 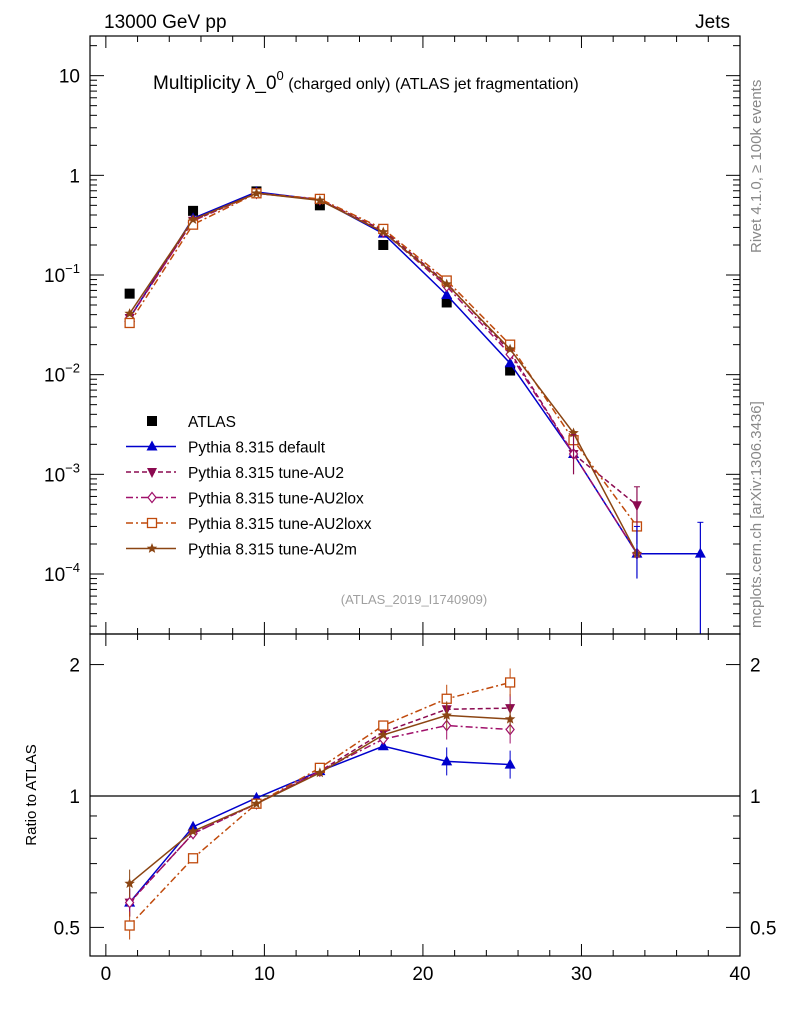 What do you see at coordinates (106, 974) in the screenshot?
I see `x-tick-label: 0` at bounding box center [106, 974].